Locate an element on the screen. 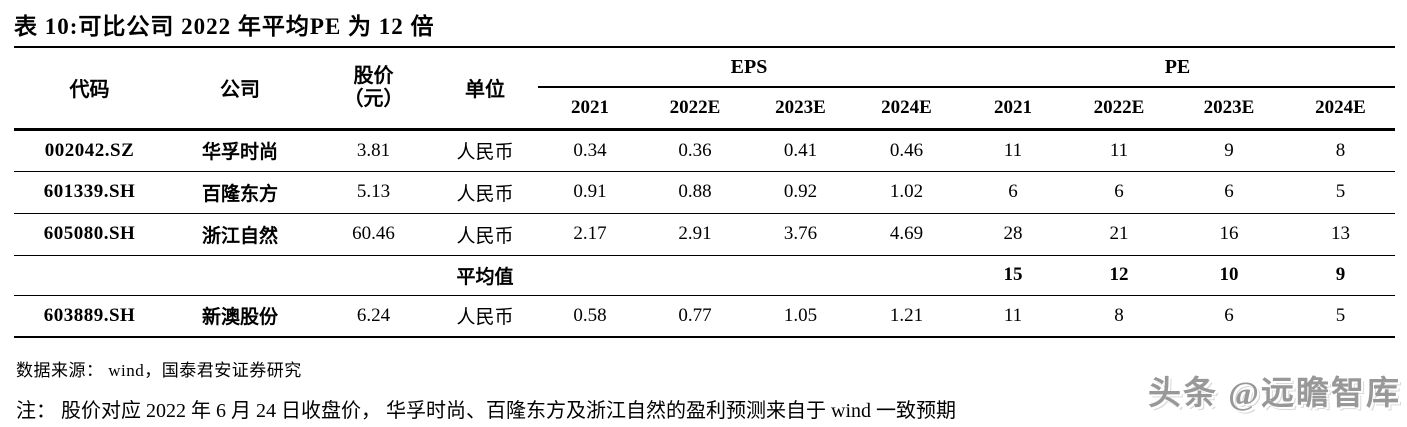  cell-company: 百隆东方 is located at coordinates (240, 192).